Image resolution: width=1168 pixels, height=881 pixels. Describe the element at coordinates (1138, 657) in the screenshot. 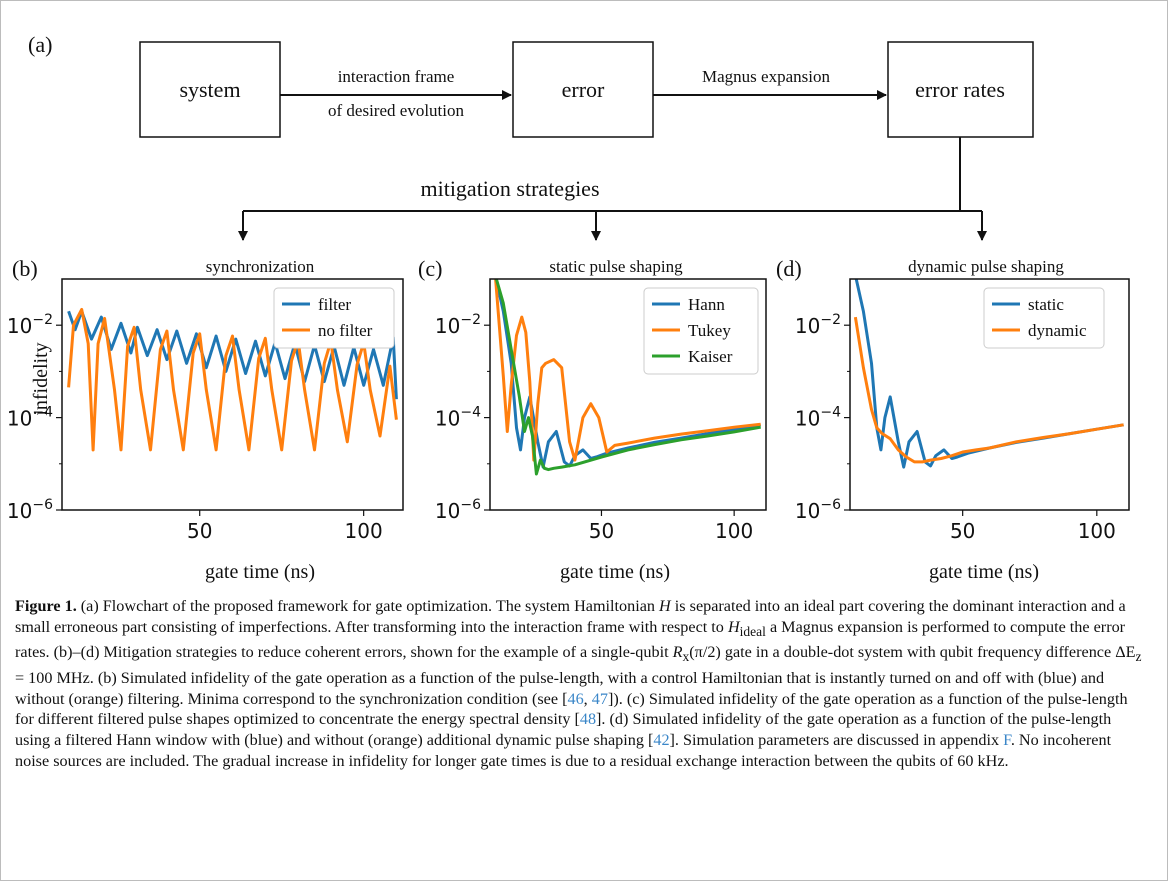

I see `caption-dez-sub: z` at that location.